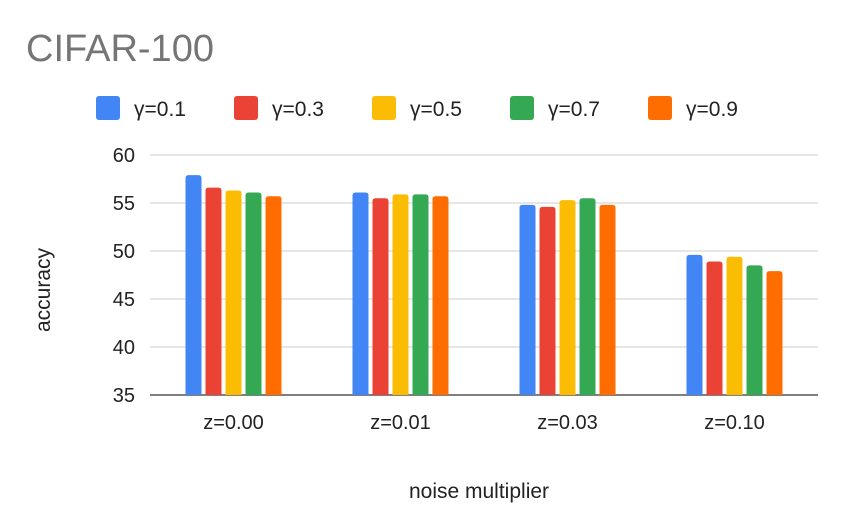 Image resolution: width=844 pixels, height=530 pixels. Describe the element at coordinates (484, 423) in the screenshot. I see `x-axis-ticks: z=0.00 z=0.01 z=0.03 z=0.10` at that location.